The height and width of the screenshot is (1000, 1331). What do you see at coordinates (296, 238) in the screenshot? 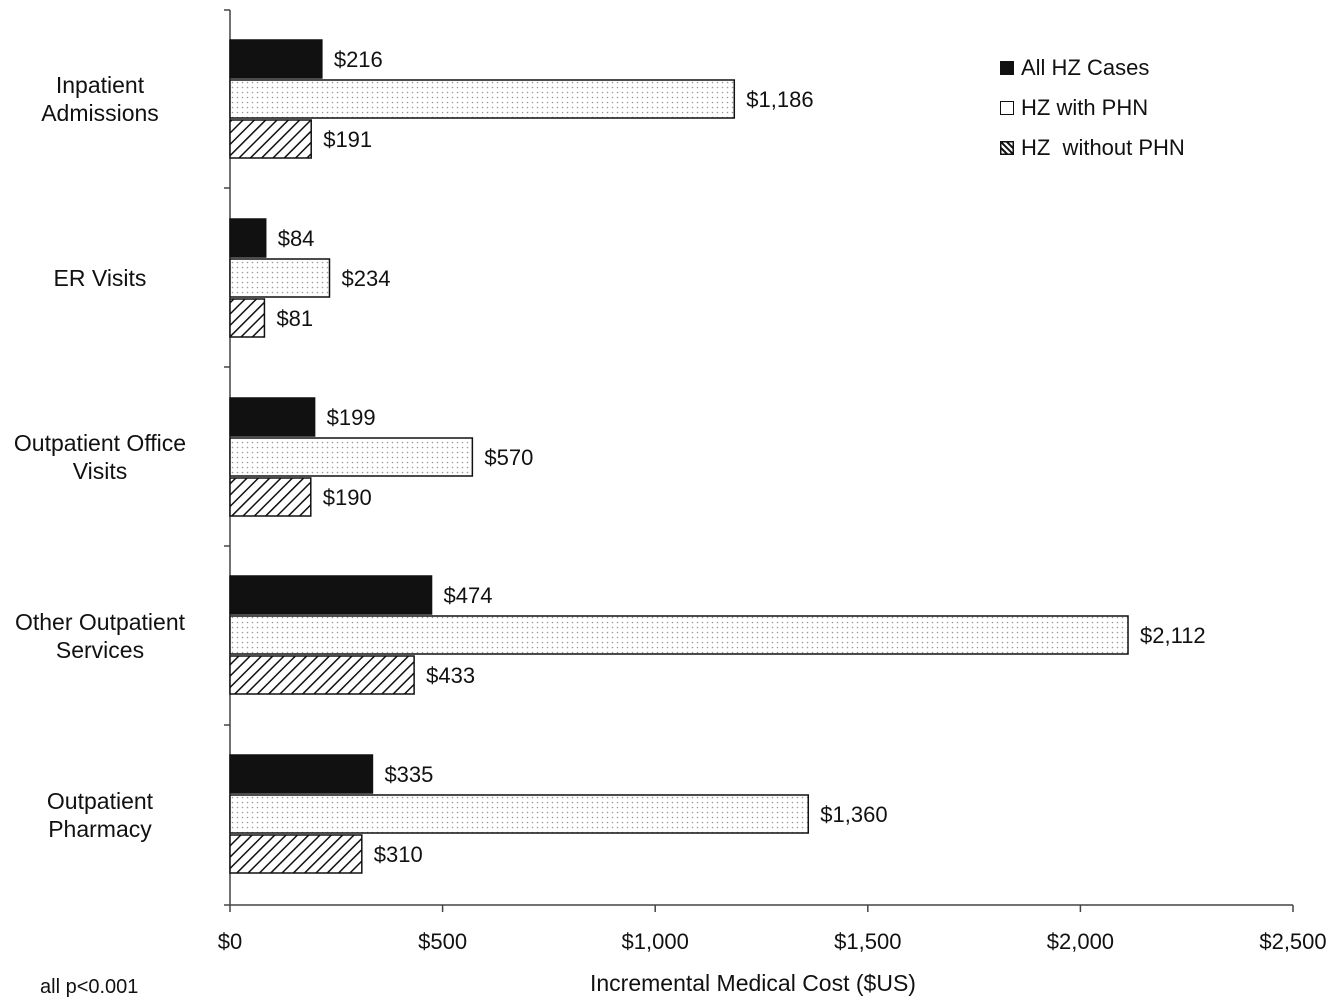
I see `data-label: $84` at bounding box center [296, 238].